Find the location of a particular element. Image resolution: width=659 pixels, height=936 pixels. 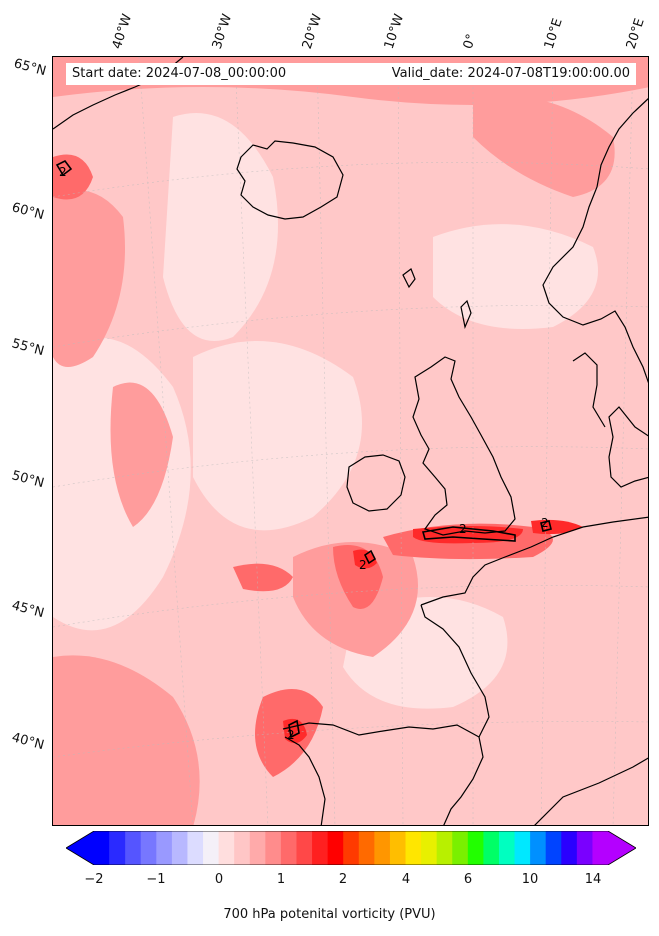

colorbar-tick: −2 is located at coordinates (94, 879).